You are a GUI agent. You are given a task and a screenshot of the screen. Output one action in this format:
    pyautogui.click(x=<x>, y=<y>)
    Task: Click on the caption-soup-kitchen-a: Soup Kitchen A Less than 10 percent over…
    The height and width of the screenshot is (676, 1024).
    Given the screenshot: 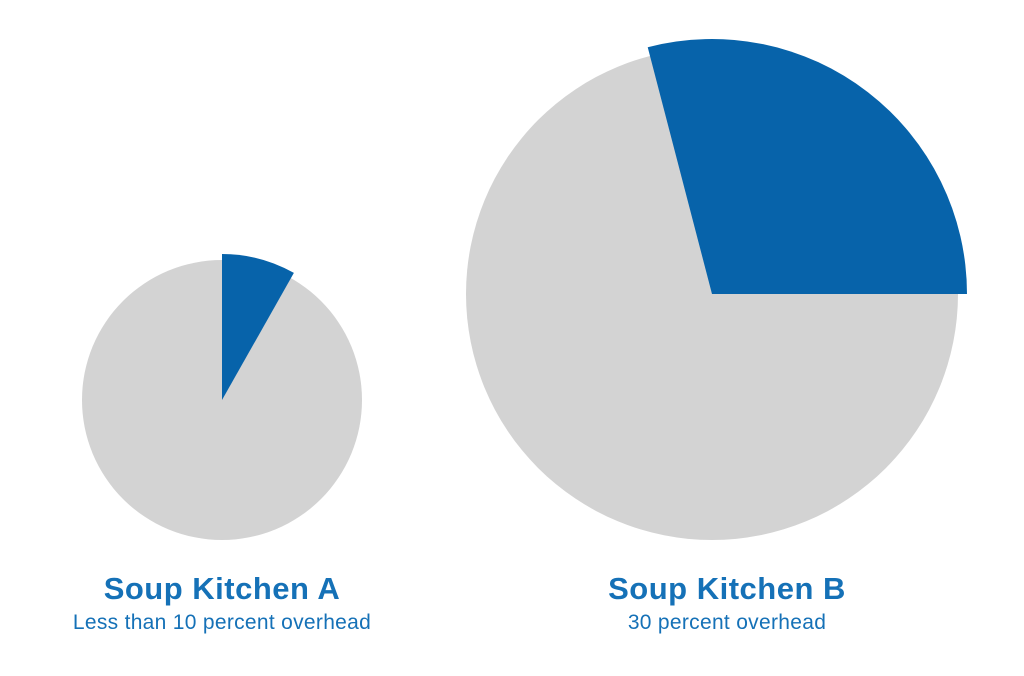 What is the action you would take?
    pyautogui.click(x=222, y=603)
    